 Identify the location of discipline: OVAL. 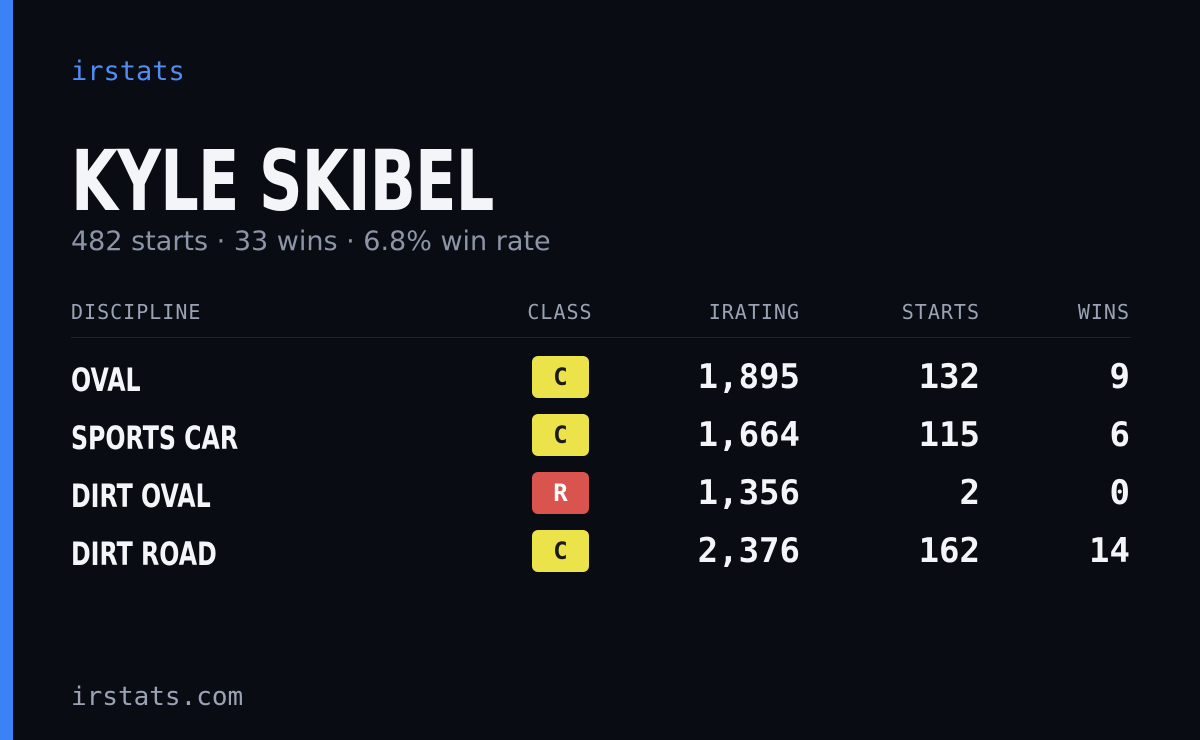
(106, 380).